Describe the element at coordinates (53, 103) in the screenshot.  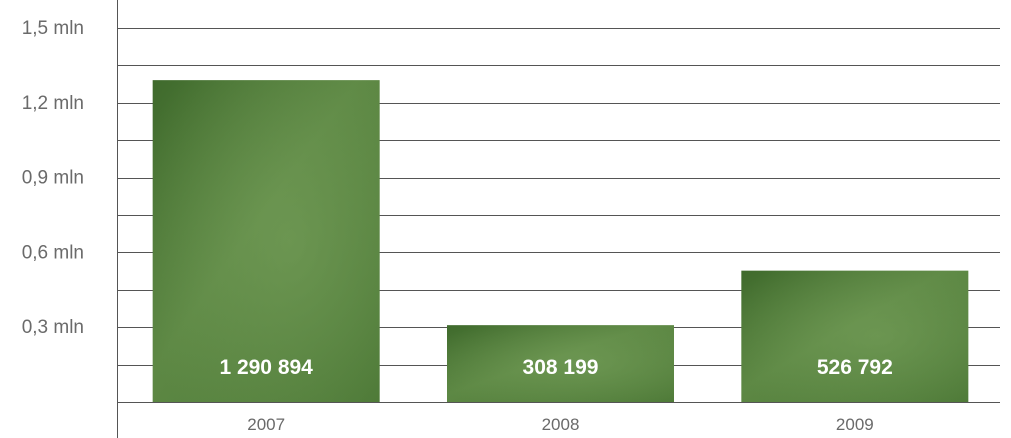
I see `y-tick-label: 1,2 mln` at that location.